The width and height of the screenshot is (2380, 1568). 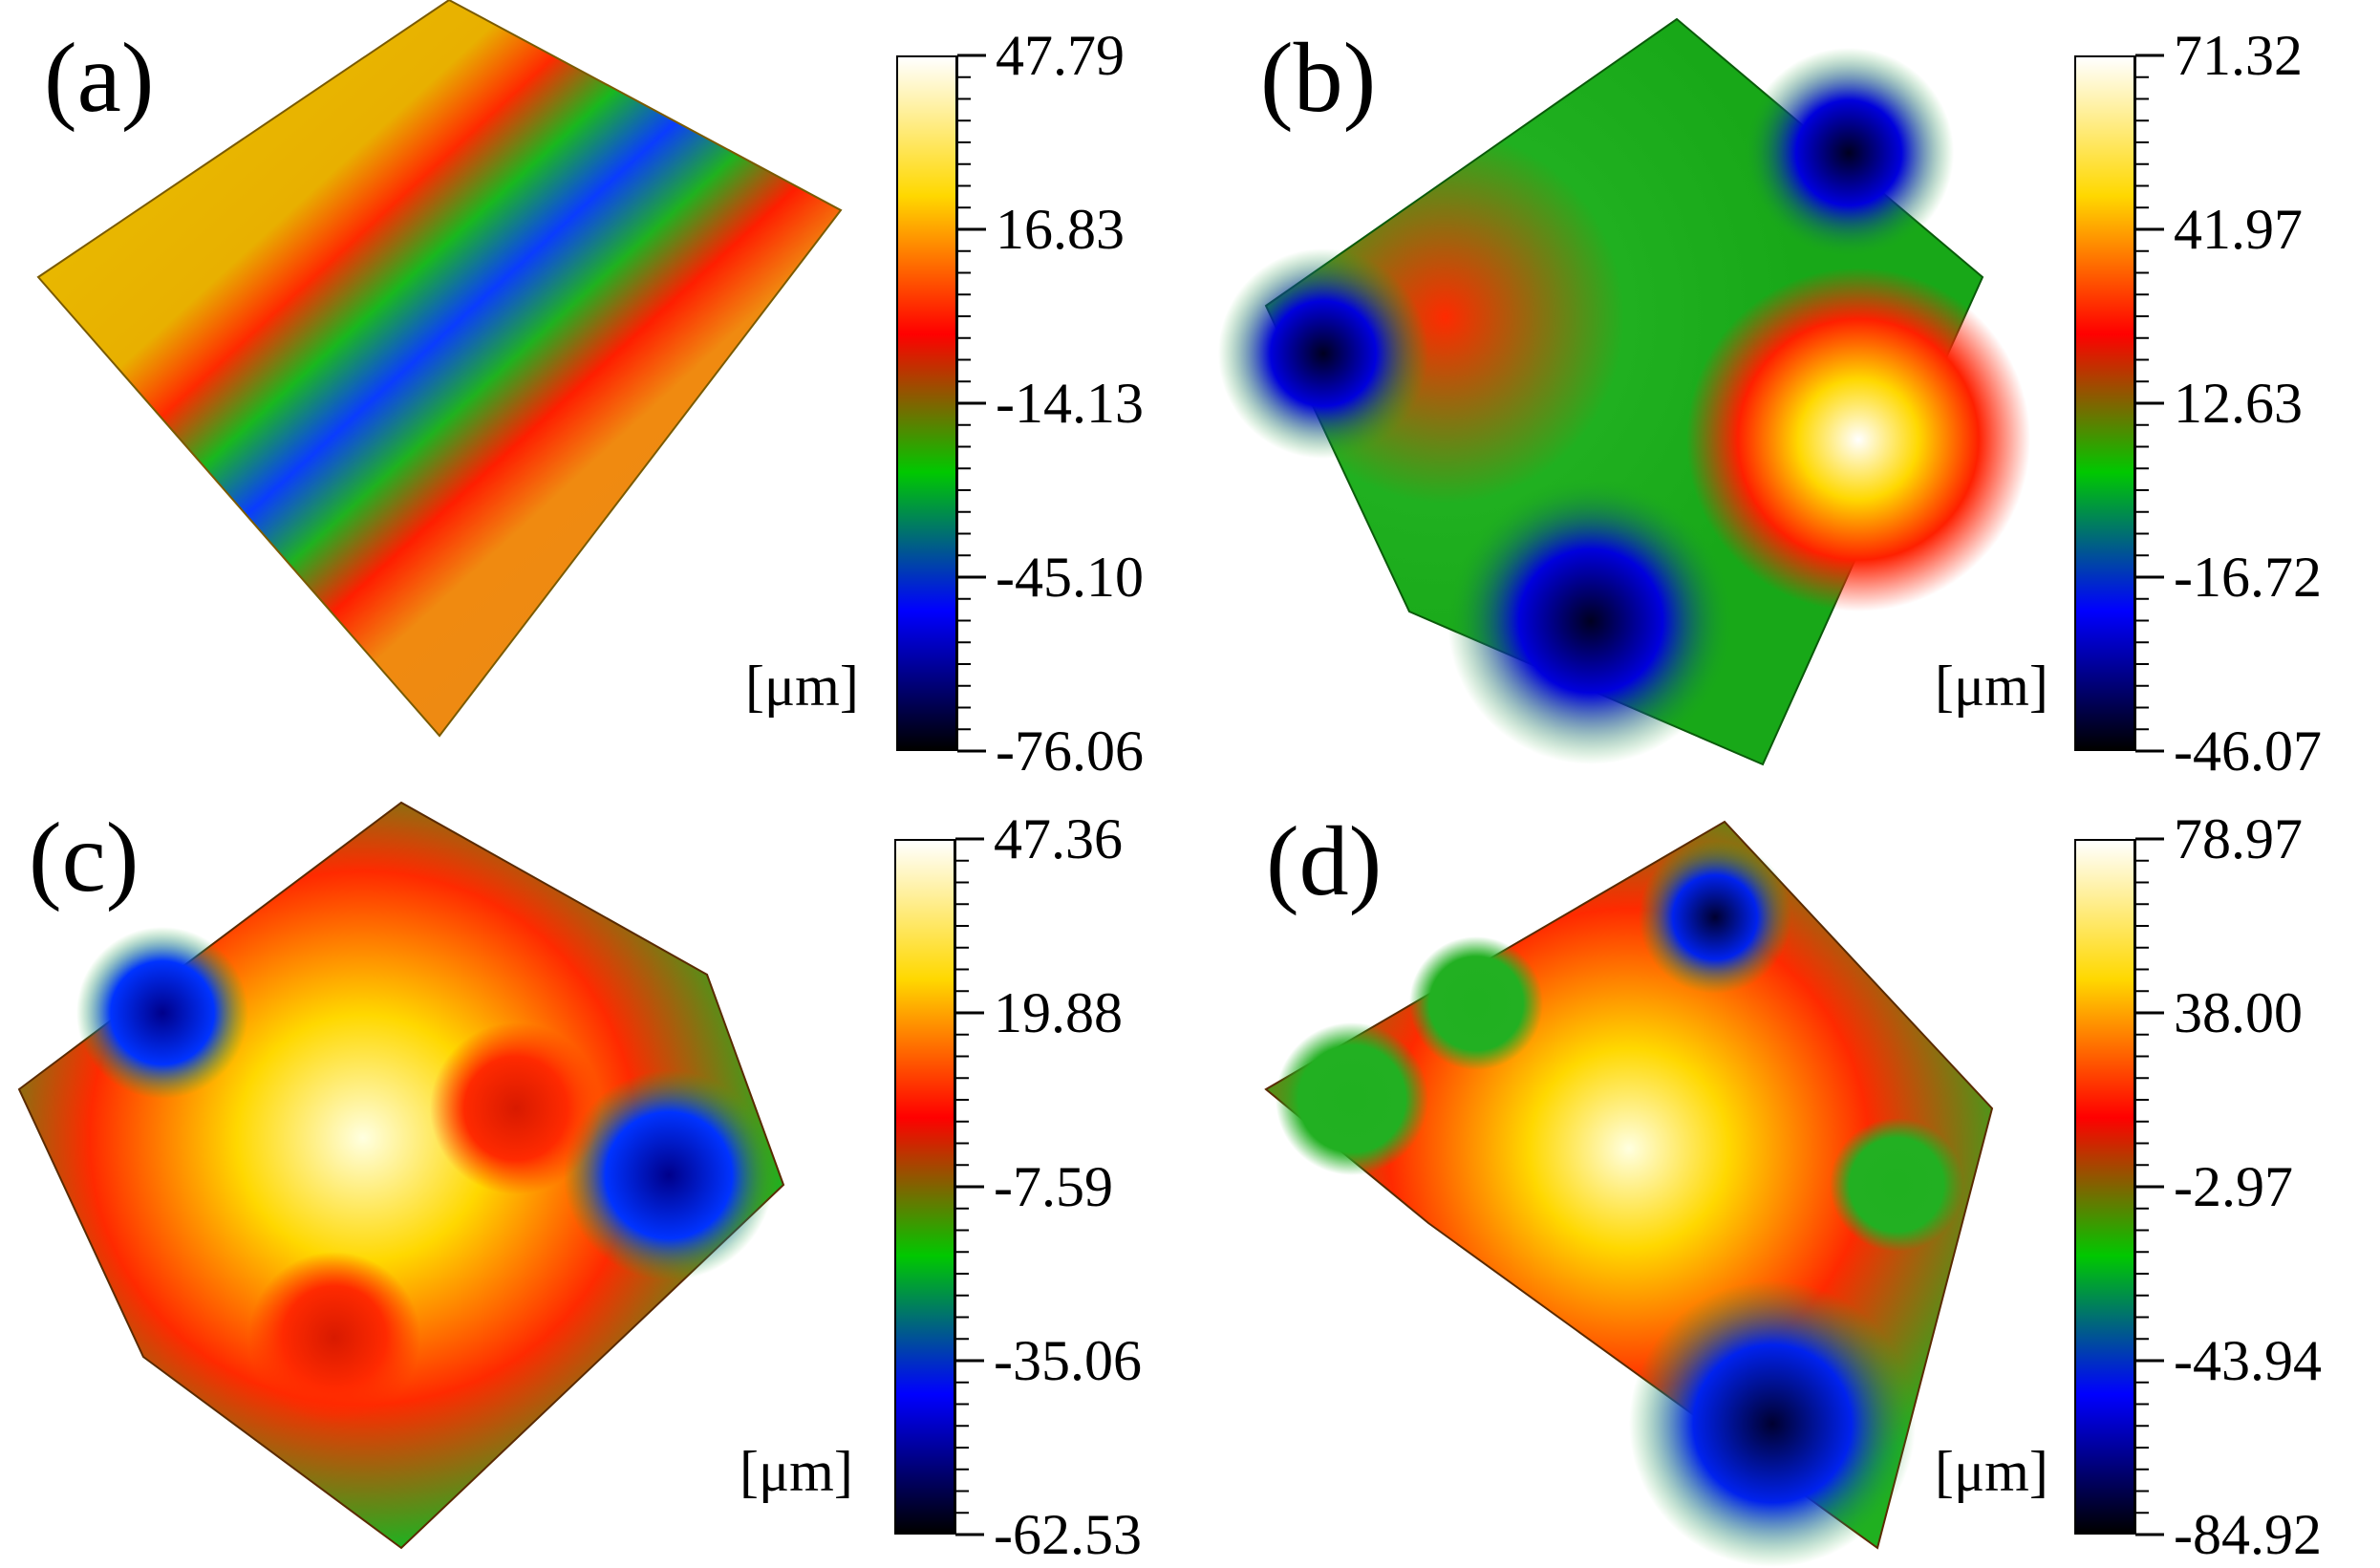 I want to click on height-map-surface-d, so click(x=1629, y=1194).